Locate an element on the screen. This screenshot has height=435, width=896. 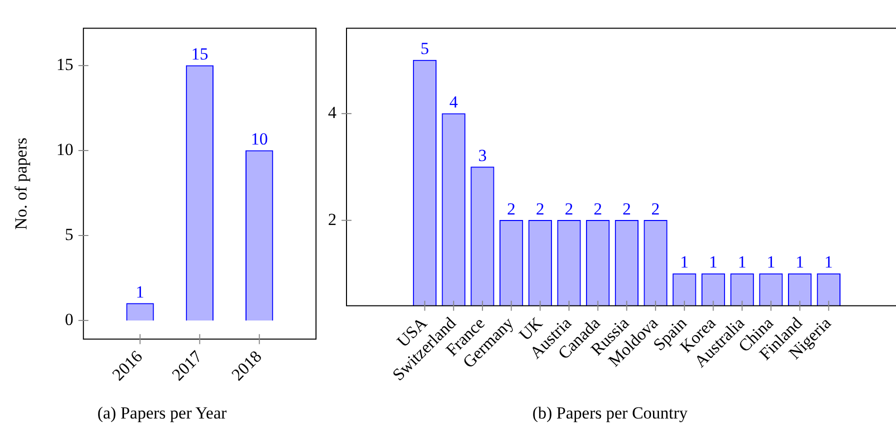
text: (a) Papers per Year is located at coordinates (162, 412).